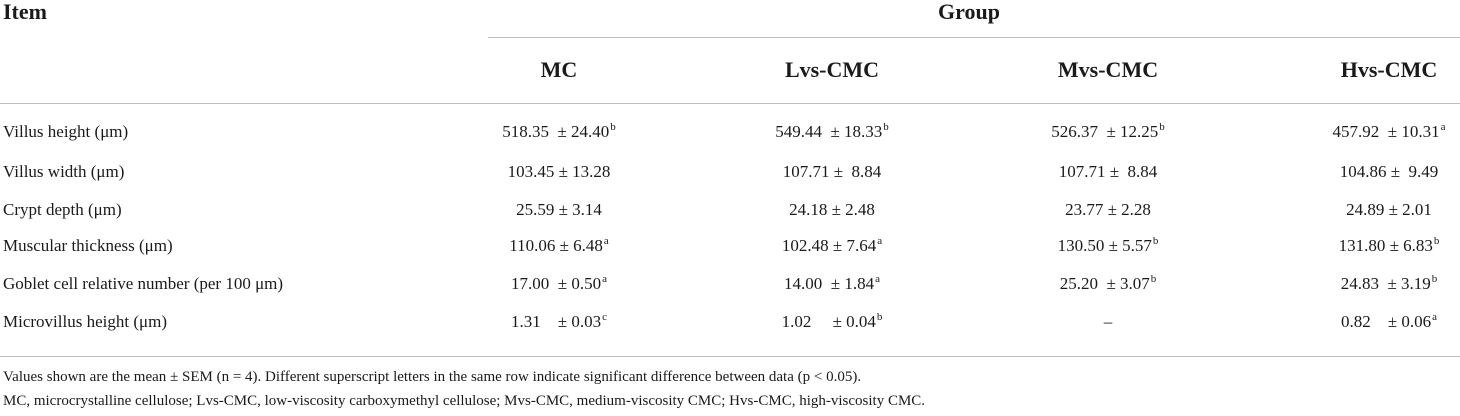 The width and height of the screenshot is (1460, 416). I want to click on item-column-header: Item, so click(25, 12).